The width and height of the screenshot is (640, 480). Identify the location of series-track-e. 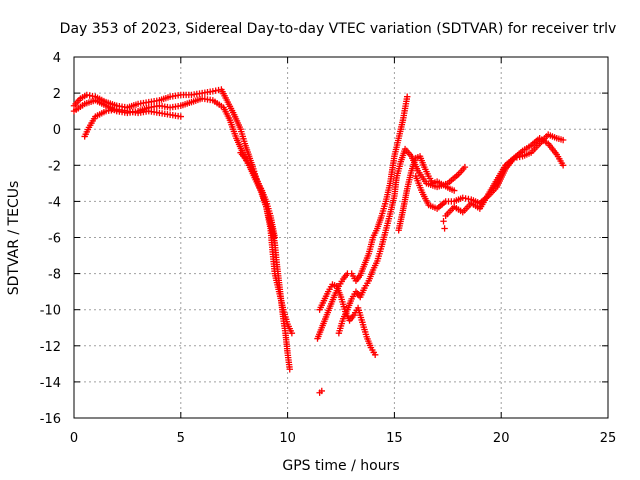
(362, 217).